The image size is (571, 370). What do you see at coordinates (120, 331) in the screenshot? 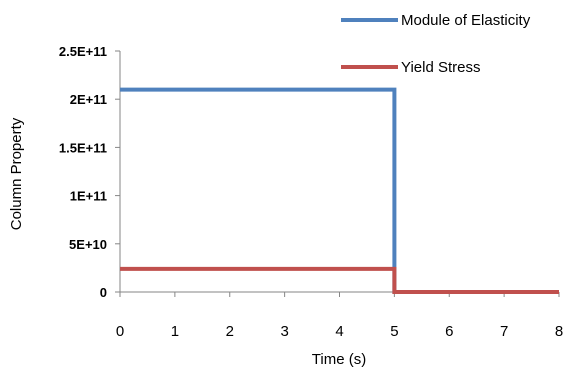
I see `x-tick-label: 0` at bounding box center [120, 331].